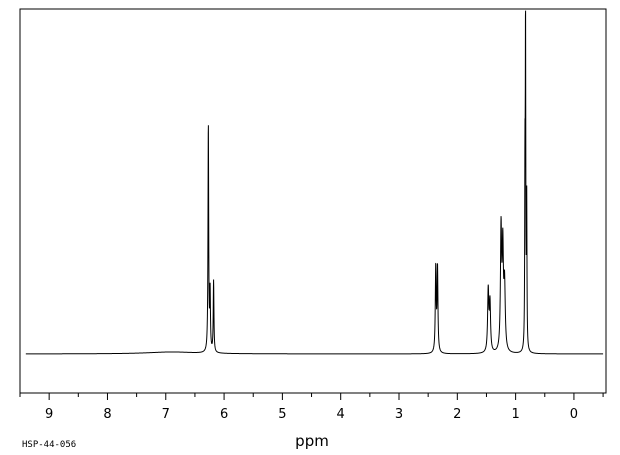 The width and height of the screenshot is (620, 455). Describe the element at coordinates (312, 441) in the screenshot. I see `x-axis-label: ppm` at that location.